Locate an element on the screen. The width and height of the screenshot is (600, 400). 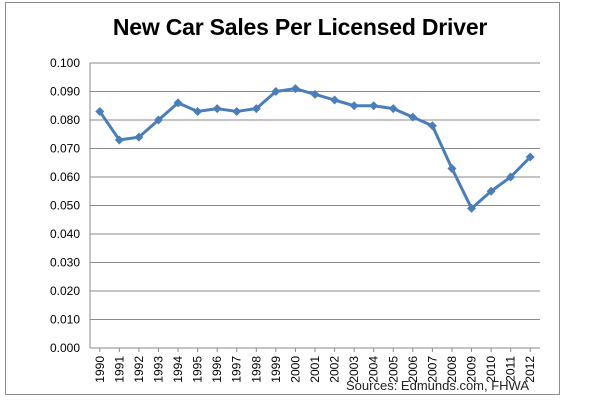
x-tick-label: 2006 is located at coordinates (413, 369).